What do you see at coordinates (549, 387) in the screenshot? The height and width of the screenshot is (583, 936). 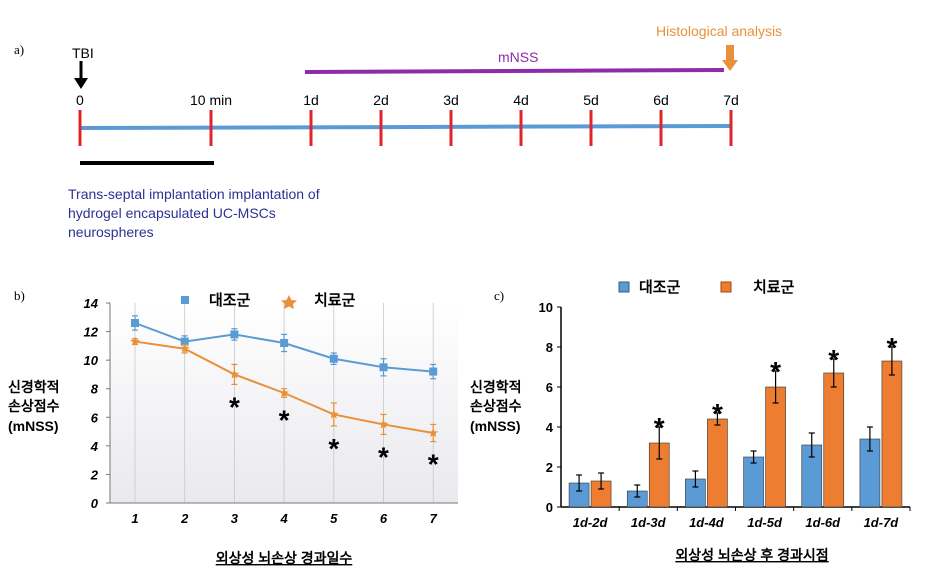 I see `bar-chart-ytick-6: 6` at bounding box center [549, 387].